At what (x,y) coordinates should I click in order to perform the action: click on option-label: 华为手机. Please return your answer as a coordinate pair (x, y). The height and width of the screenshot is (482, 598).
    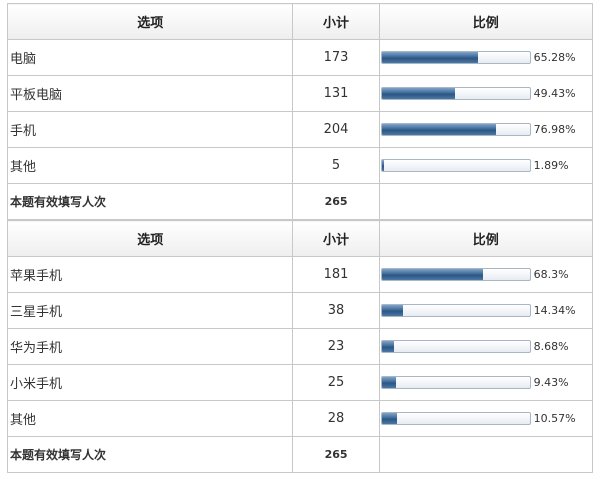
    Looking at the image, I should click on (150, 346).